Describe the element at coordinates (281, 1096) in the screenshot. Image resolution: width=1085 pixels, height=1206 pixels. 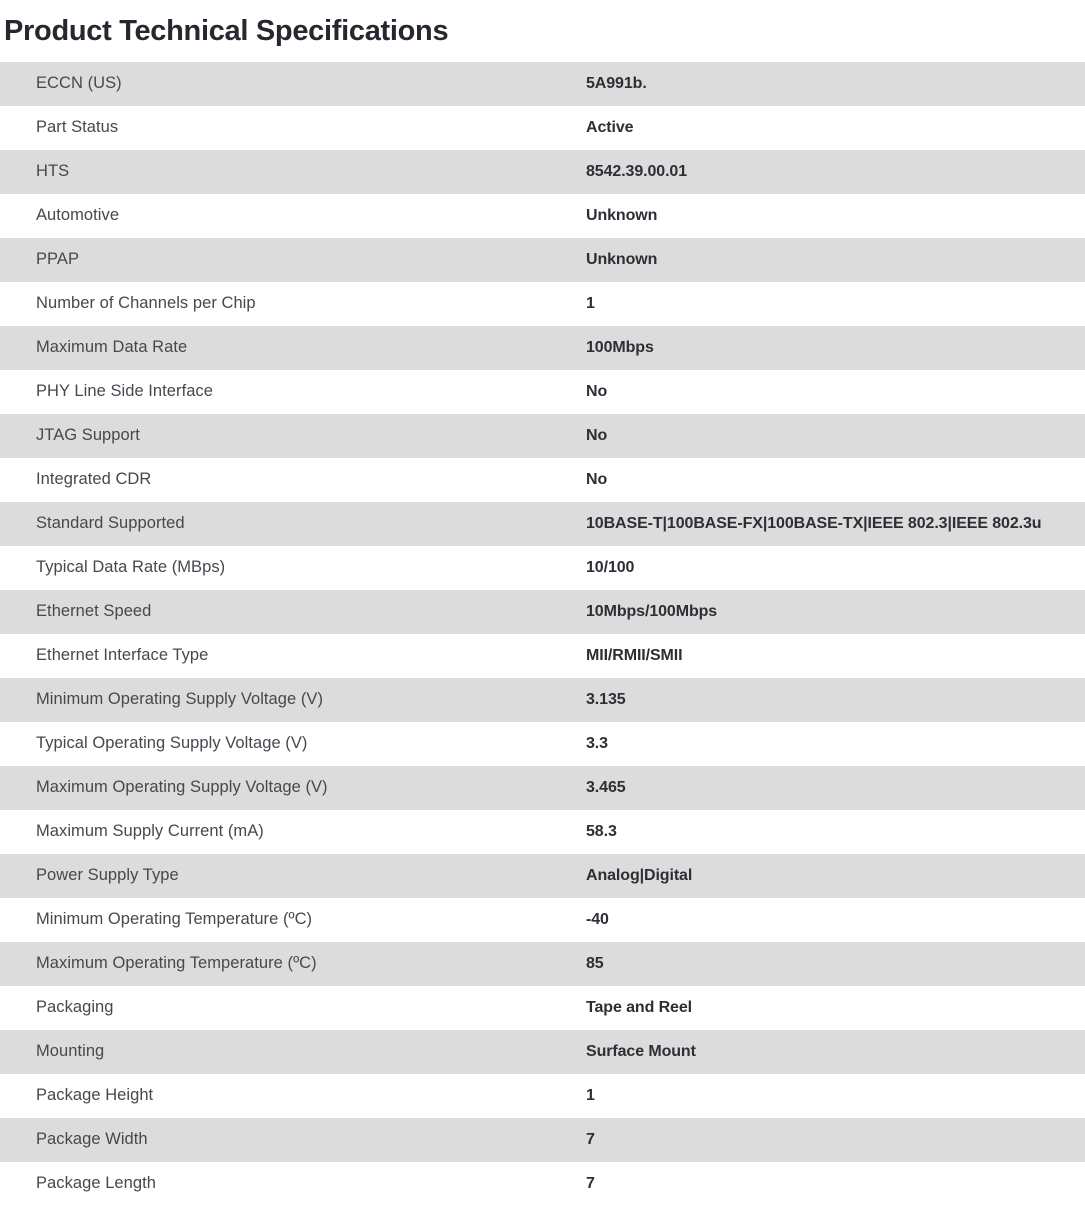
I see `spec-label: Package Height` at that location.